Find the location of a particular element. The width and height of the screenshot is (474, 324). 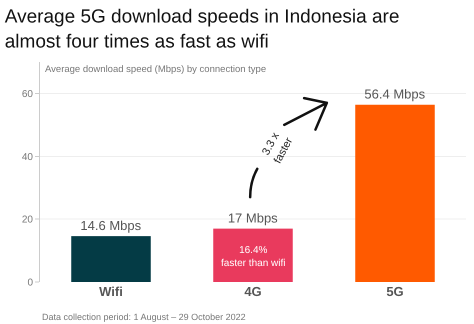

annotation: 16.4% faster than wifi is located at coordinates (253, 257).